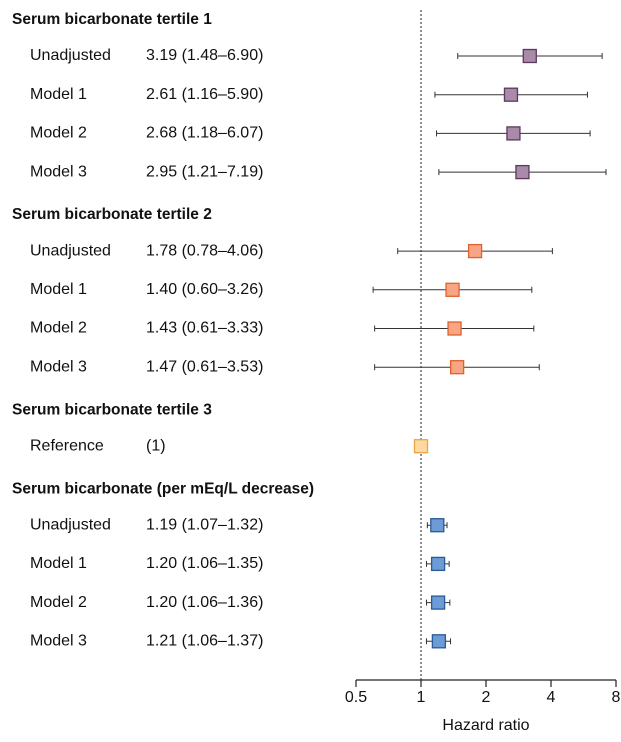  Describe the element at coordinates (204, 250) in the screenshot. I see `row-estimate: 1.78 (0.78–4.06)` at that location.